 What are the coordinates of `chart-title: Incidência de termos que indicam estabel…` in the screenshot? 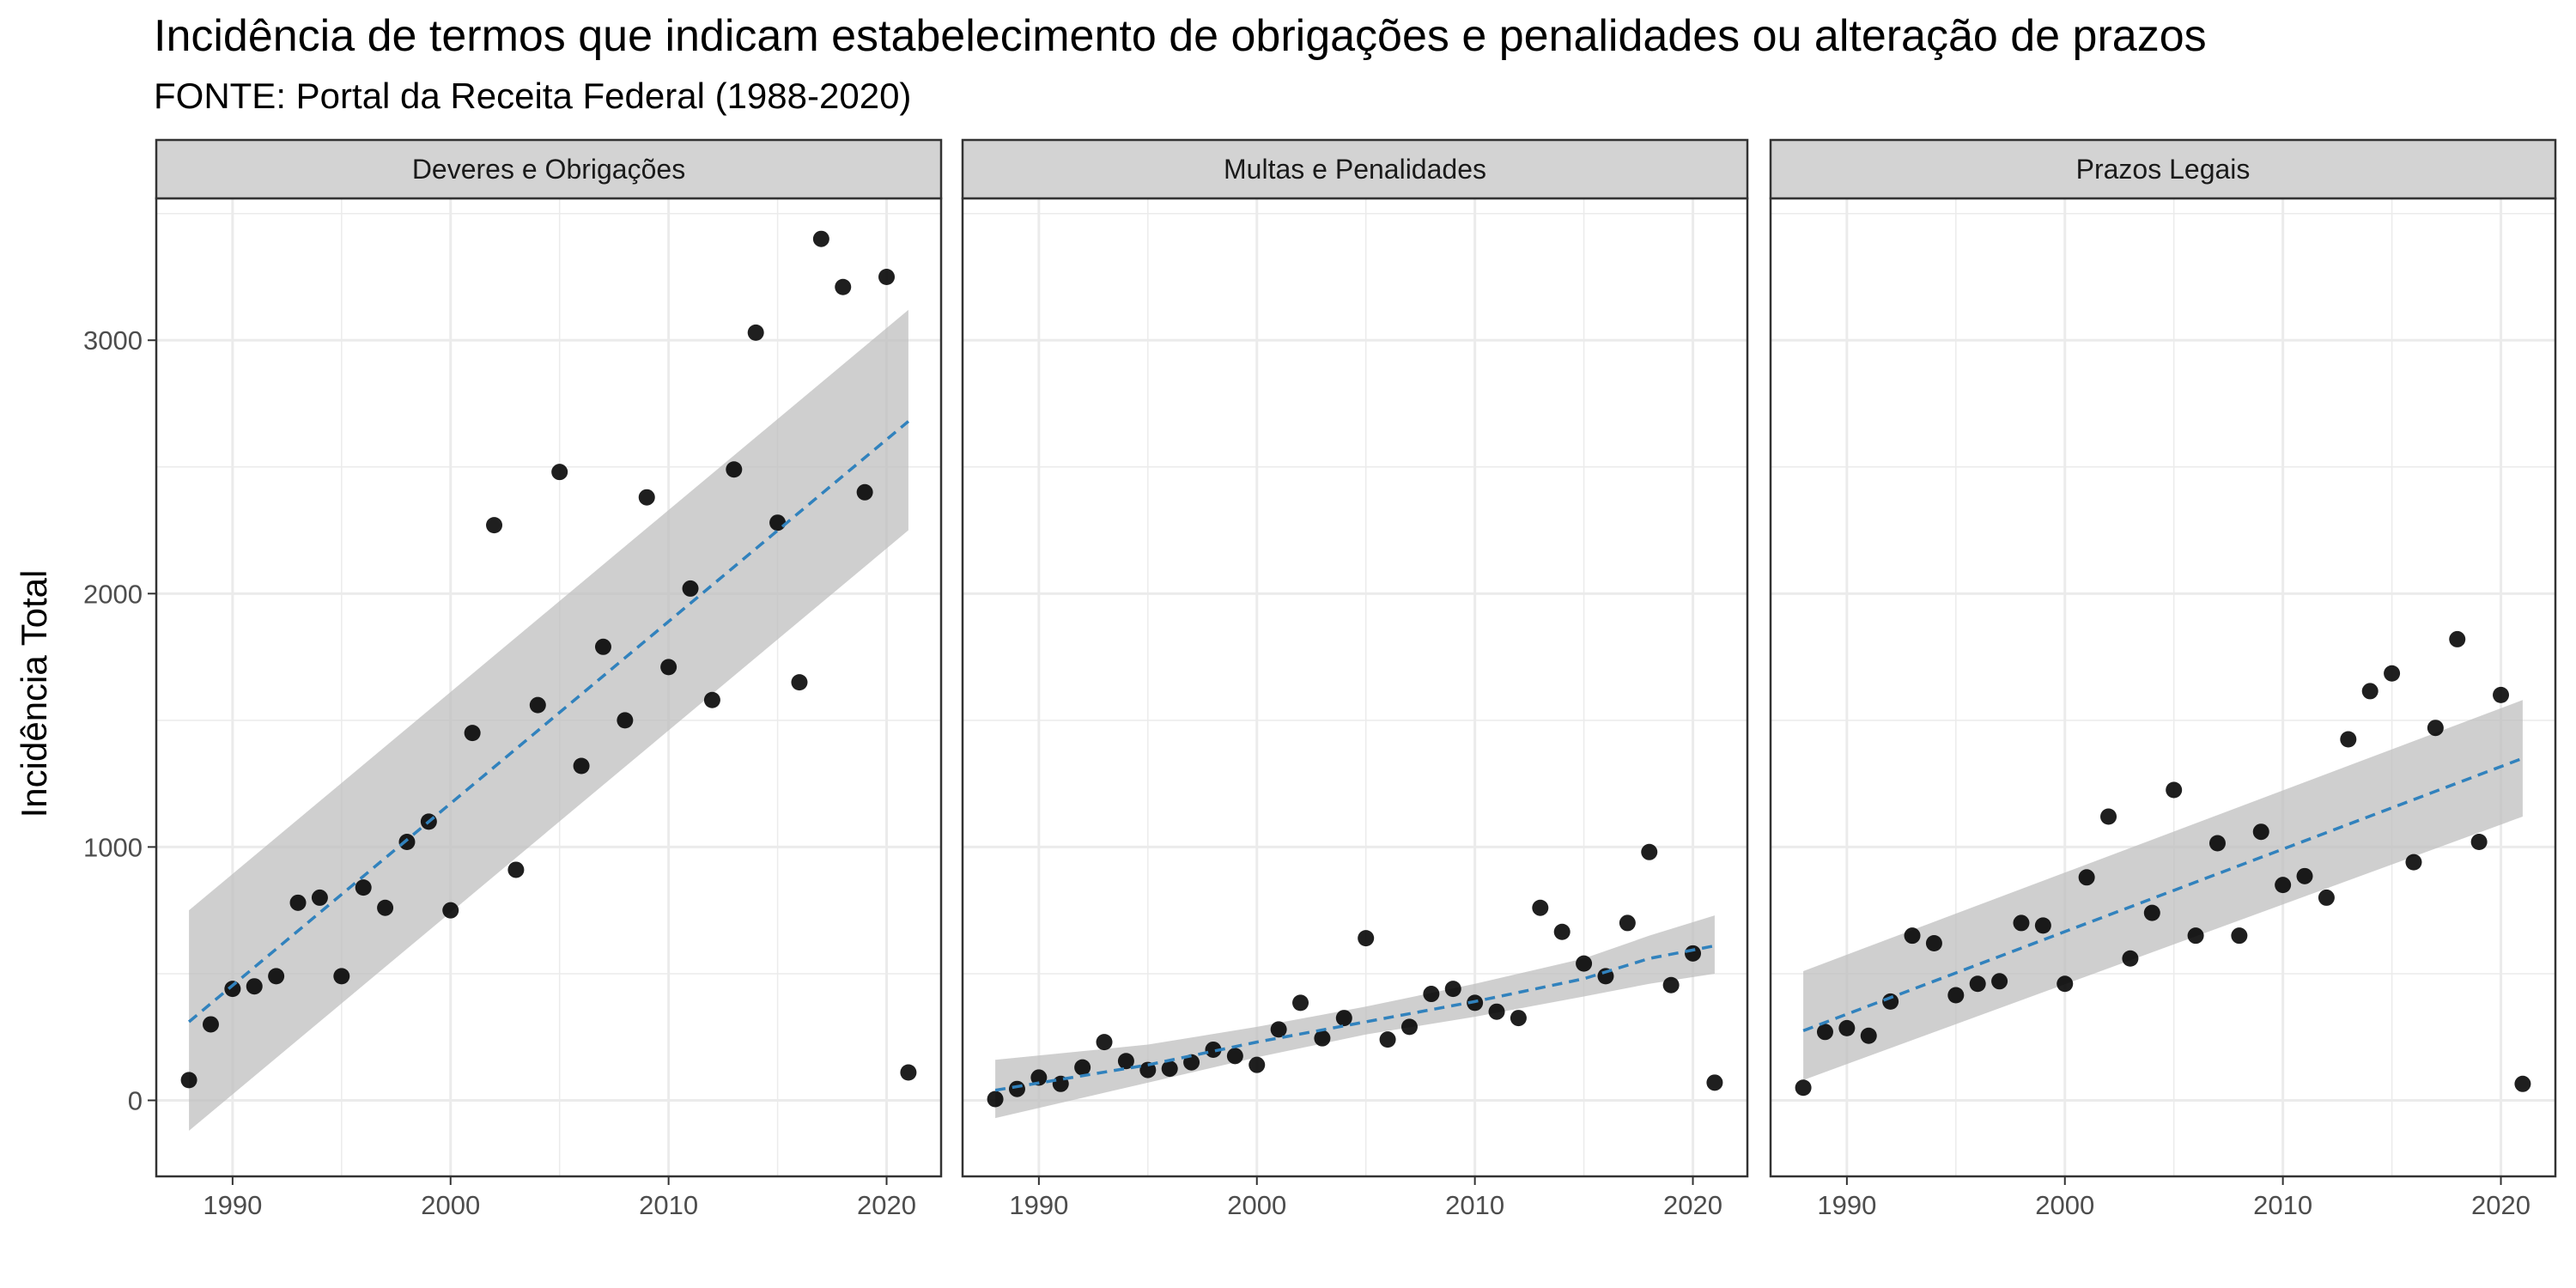 It's located at (1180, 36).